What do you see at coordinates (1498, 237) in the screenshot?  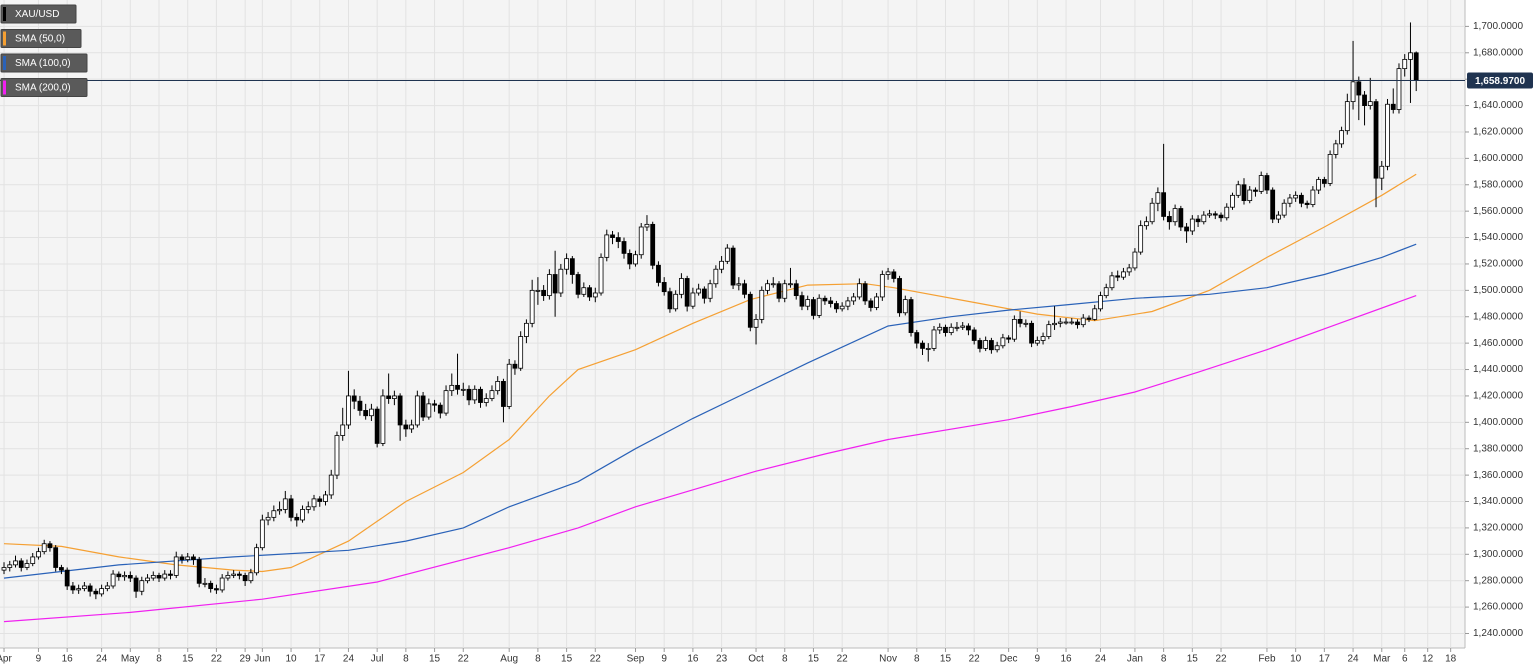 I see `y-tick-label: 1,540.0000` at bounding box center [1498, 237].